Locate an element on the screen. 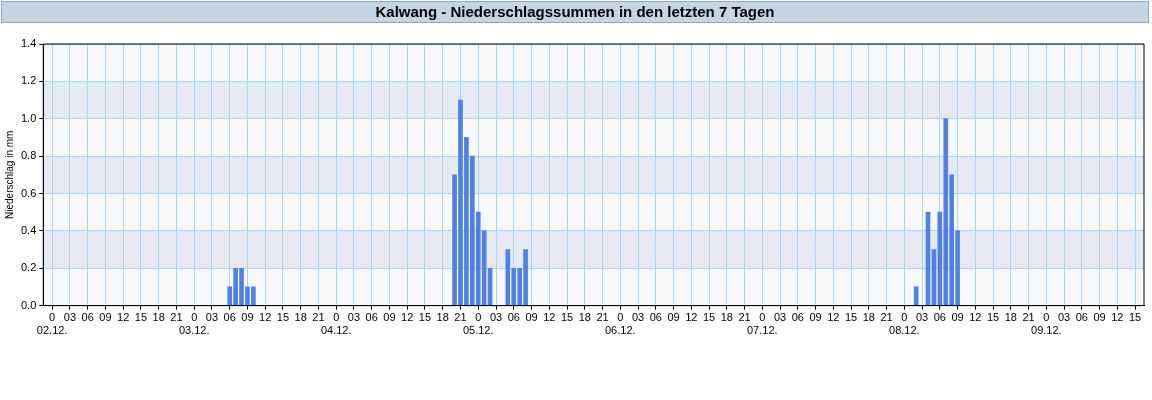 This screenshot has width=1152, height=400. y-tick-label: 0.6 is located at coordinates (28, 192).